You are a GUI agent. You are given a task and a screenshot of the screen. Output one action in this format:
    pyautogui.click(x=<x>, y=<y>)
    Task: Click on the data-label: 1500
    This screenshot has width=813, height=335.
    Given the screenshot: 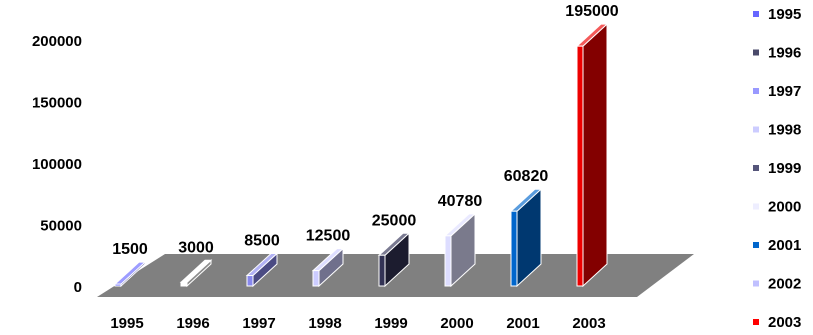 What is the action you would take?
    pyautogui.click(x=130, y=249)
    